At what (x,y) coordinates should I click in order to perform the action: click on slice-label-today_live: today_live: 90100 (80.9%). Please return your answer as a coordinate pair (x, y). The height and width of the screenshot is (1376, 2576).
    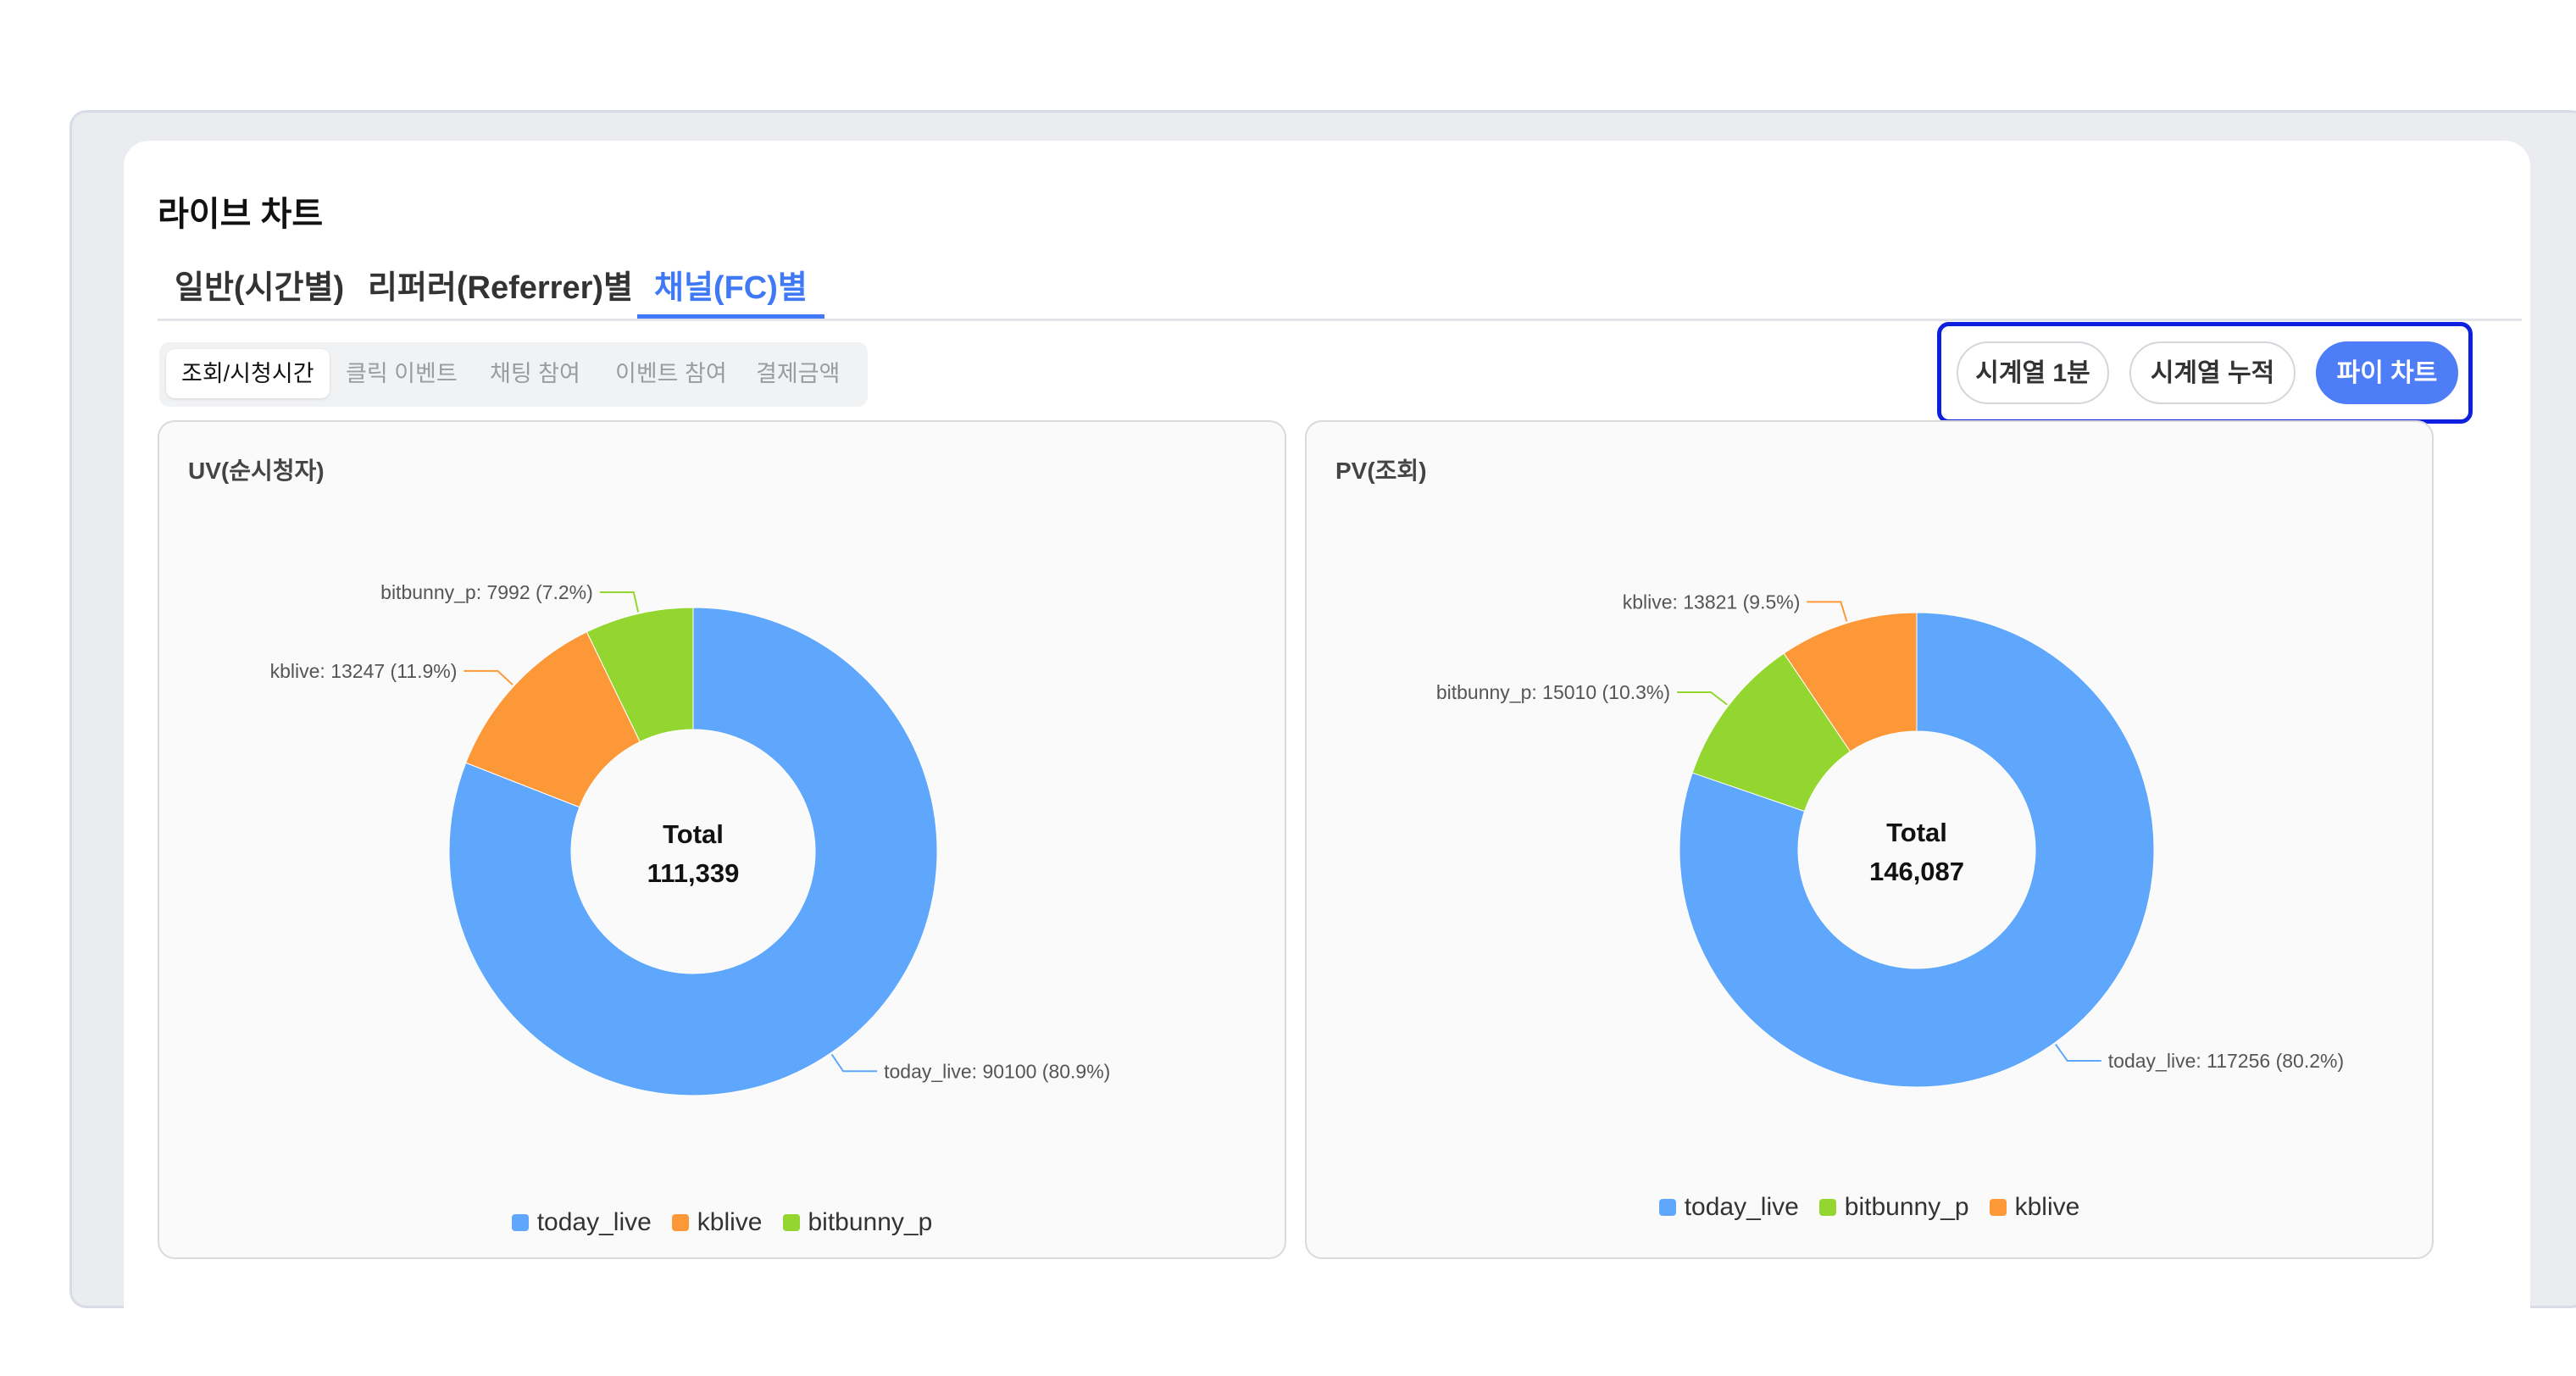
    Looking at the image, I should click on (997, 1071).